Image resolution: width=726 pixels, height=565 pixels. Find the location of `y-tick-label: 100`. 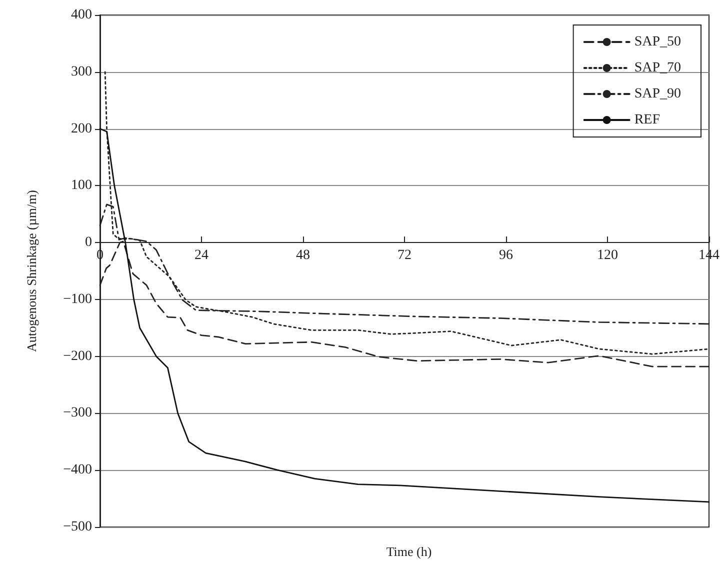

y-tick-label: 100 is located at coordinates (81, 186).